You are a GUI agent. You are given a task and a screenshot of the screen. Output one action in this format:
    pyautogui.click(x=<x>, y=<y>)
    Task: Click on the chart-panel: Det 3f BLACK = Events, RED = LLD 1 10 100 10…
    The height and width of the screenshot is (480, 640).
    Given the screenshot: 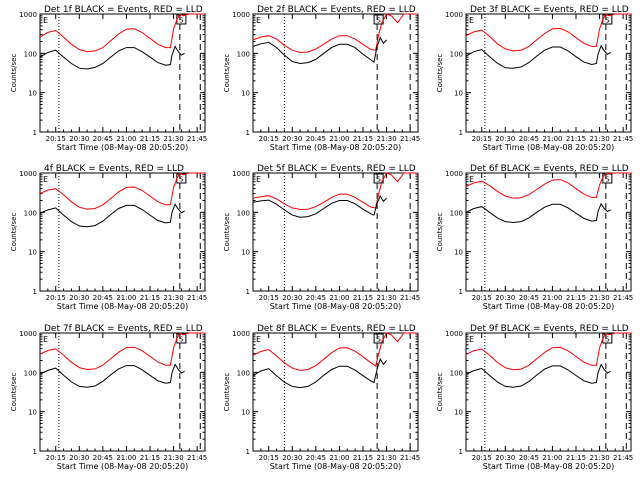 What is the action you would take?
    pyautogui.click(x=534, y=78)
    